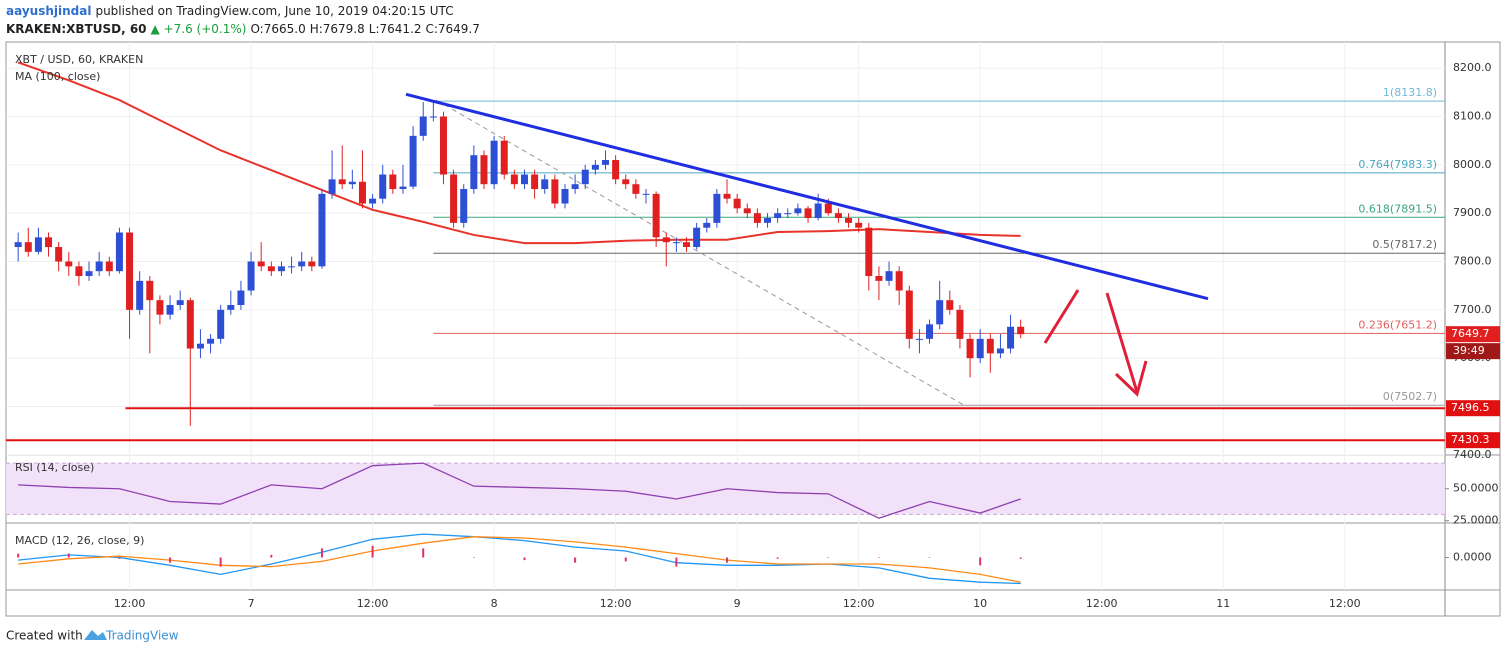 Image resolution: width=1508 pixels, height=654 pixels. What do you see at coordinates (251, 603) in the screenshot?
I see `x-tick-label: 7` at bounding box center [251, 603].